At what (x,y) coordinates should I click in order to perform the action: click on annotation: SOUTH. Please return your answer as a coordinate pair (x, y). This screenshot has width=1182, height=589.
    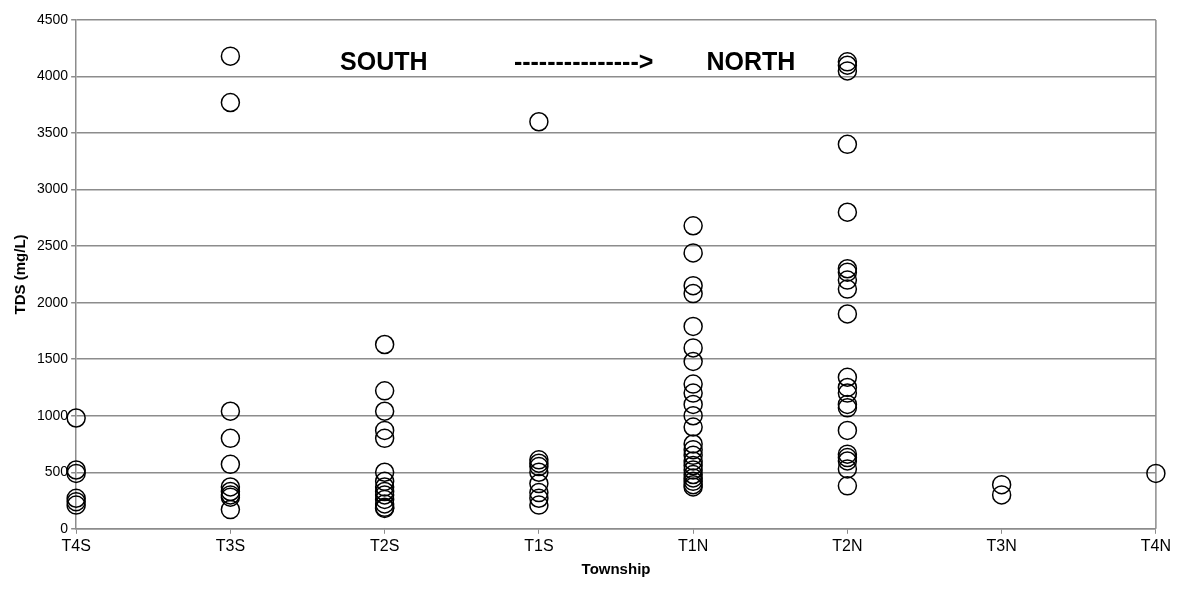
    Looking at the image, I should click on (384, 61).